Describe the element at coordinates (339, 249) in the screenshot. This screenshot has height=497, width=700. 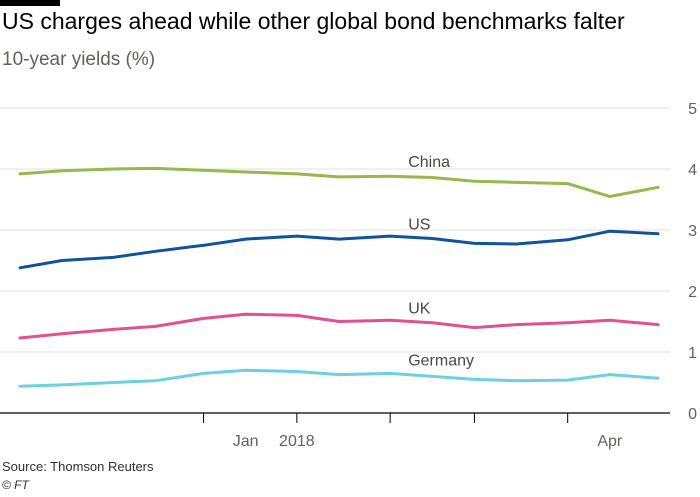
I see `series-line-us` at that location.